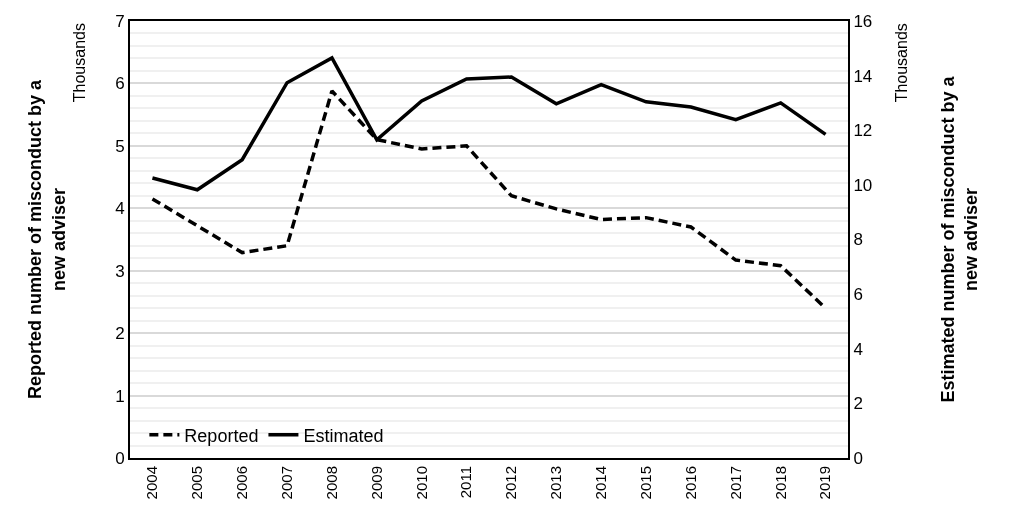  What do you see at coordinates (858, 295) in the screenshot?
I see `y2-tick-label: 6` at bounding box center [858, 295].